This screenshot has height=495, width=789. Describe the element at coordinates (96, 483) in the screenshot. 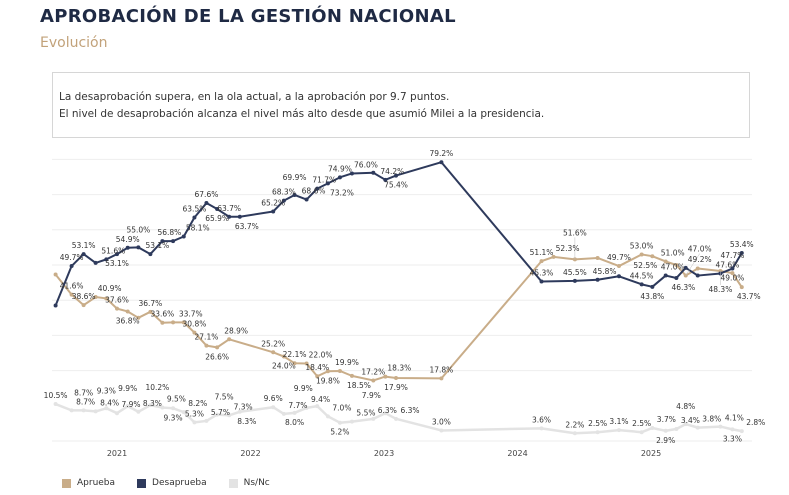

I see `legend-label: Aprueba` at that location.